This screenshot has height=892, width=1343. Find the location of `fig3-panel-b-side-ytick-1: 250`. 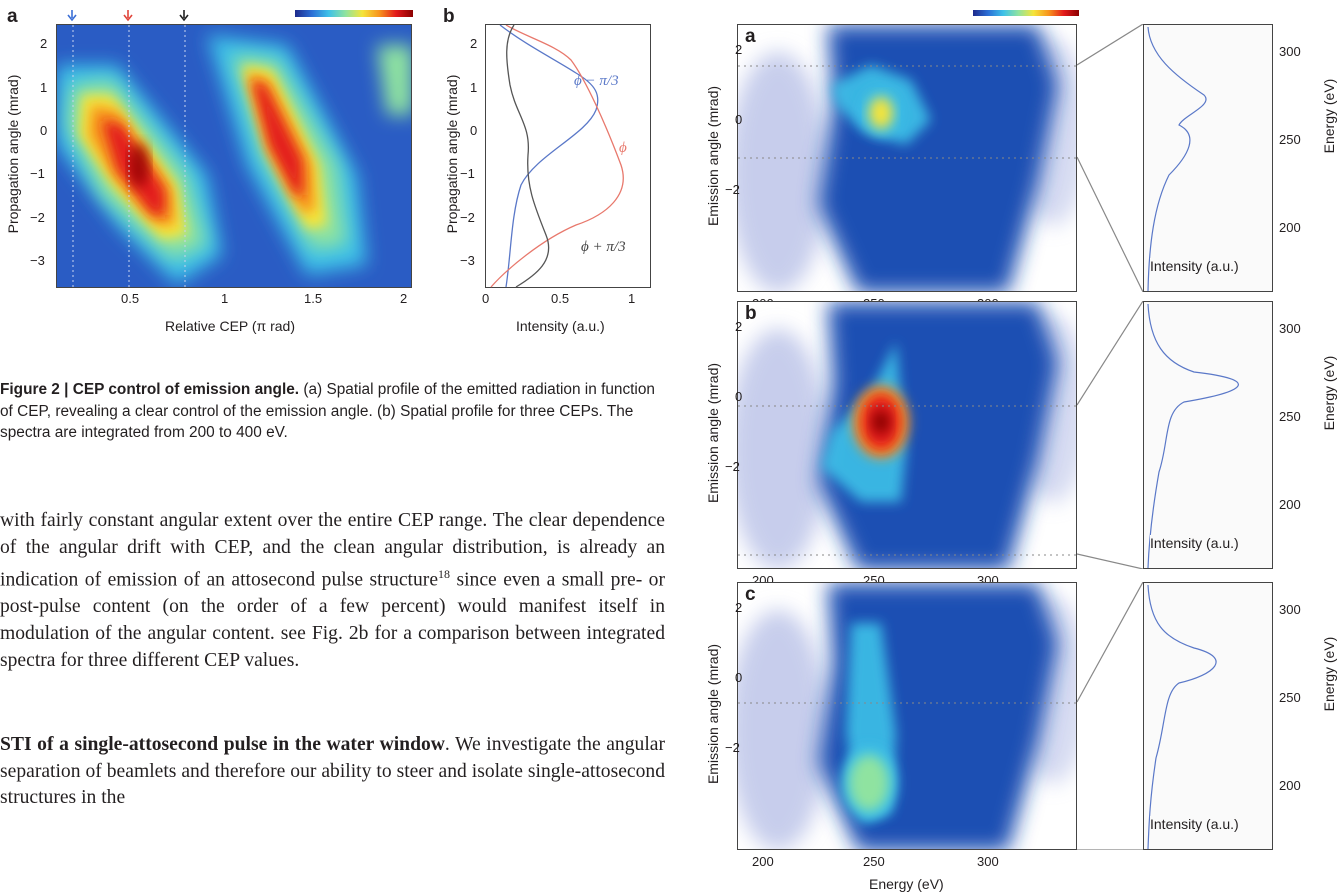

fig3-panel-b-side-ytick-1: 250 is located at coordinates (1290, 416).